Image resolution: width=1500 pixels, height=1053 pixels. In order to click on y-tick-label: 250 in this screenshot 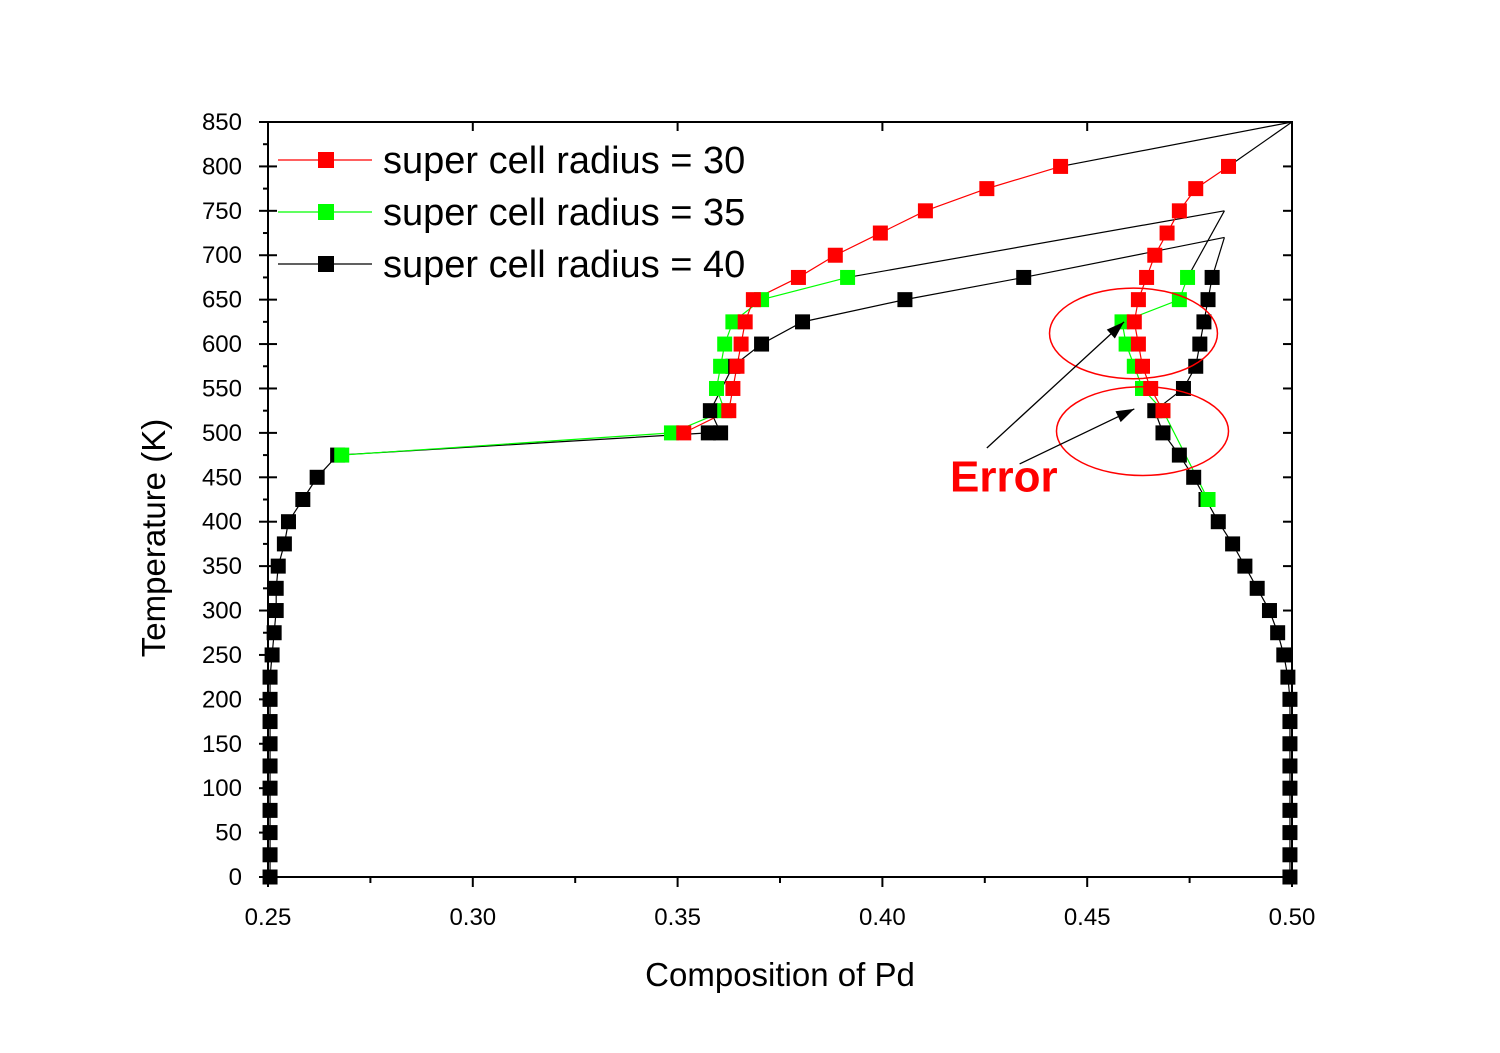, I will do `click(222, 655)`.